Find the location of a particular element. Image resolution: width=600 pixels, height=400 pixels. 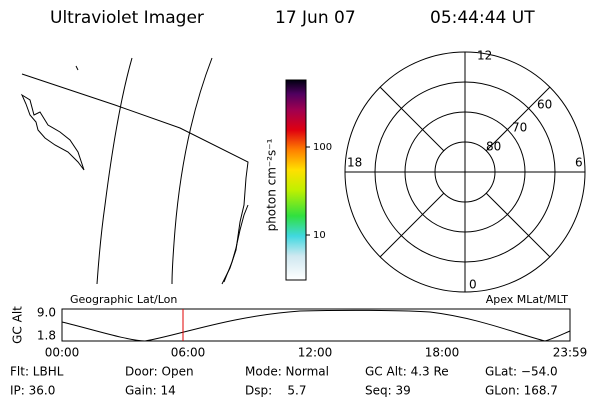

date: 17 Jun 07 is located at coordinates (315, 18).